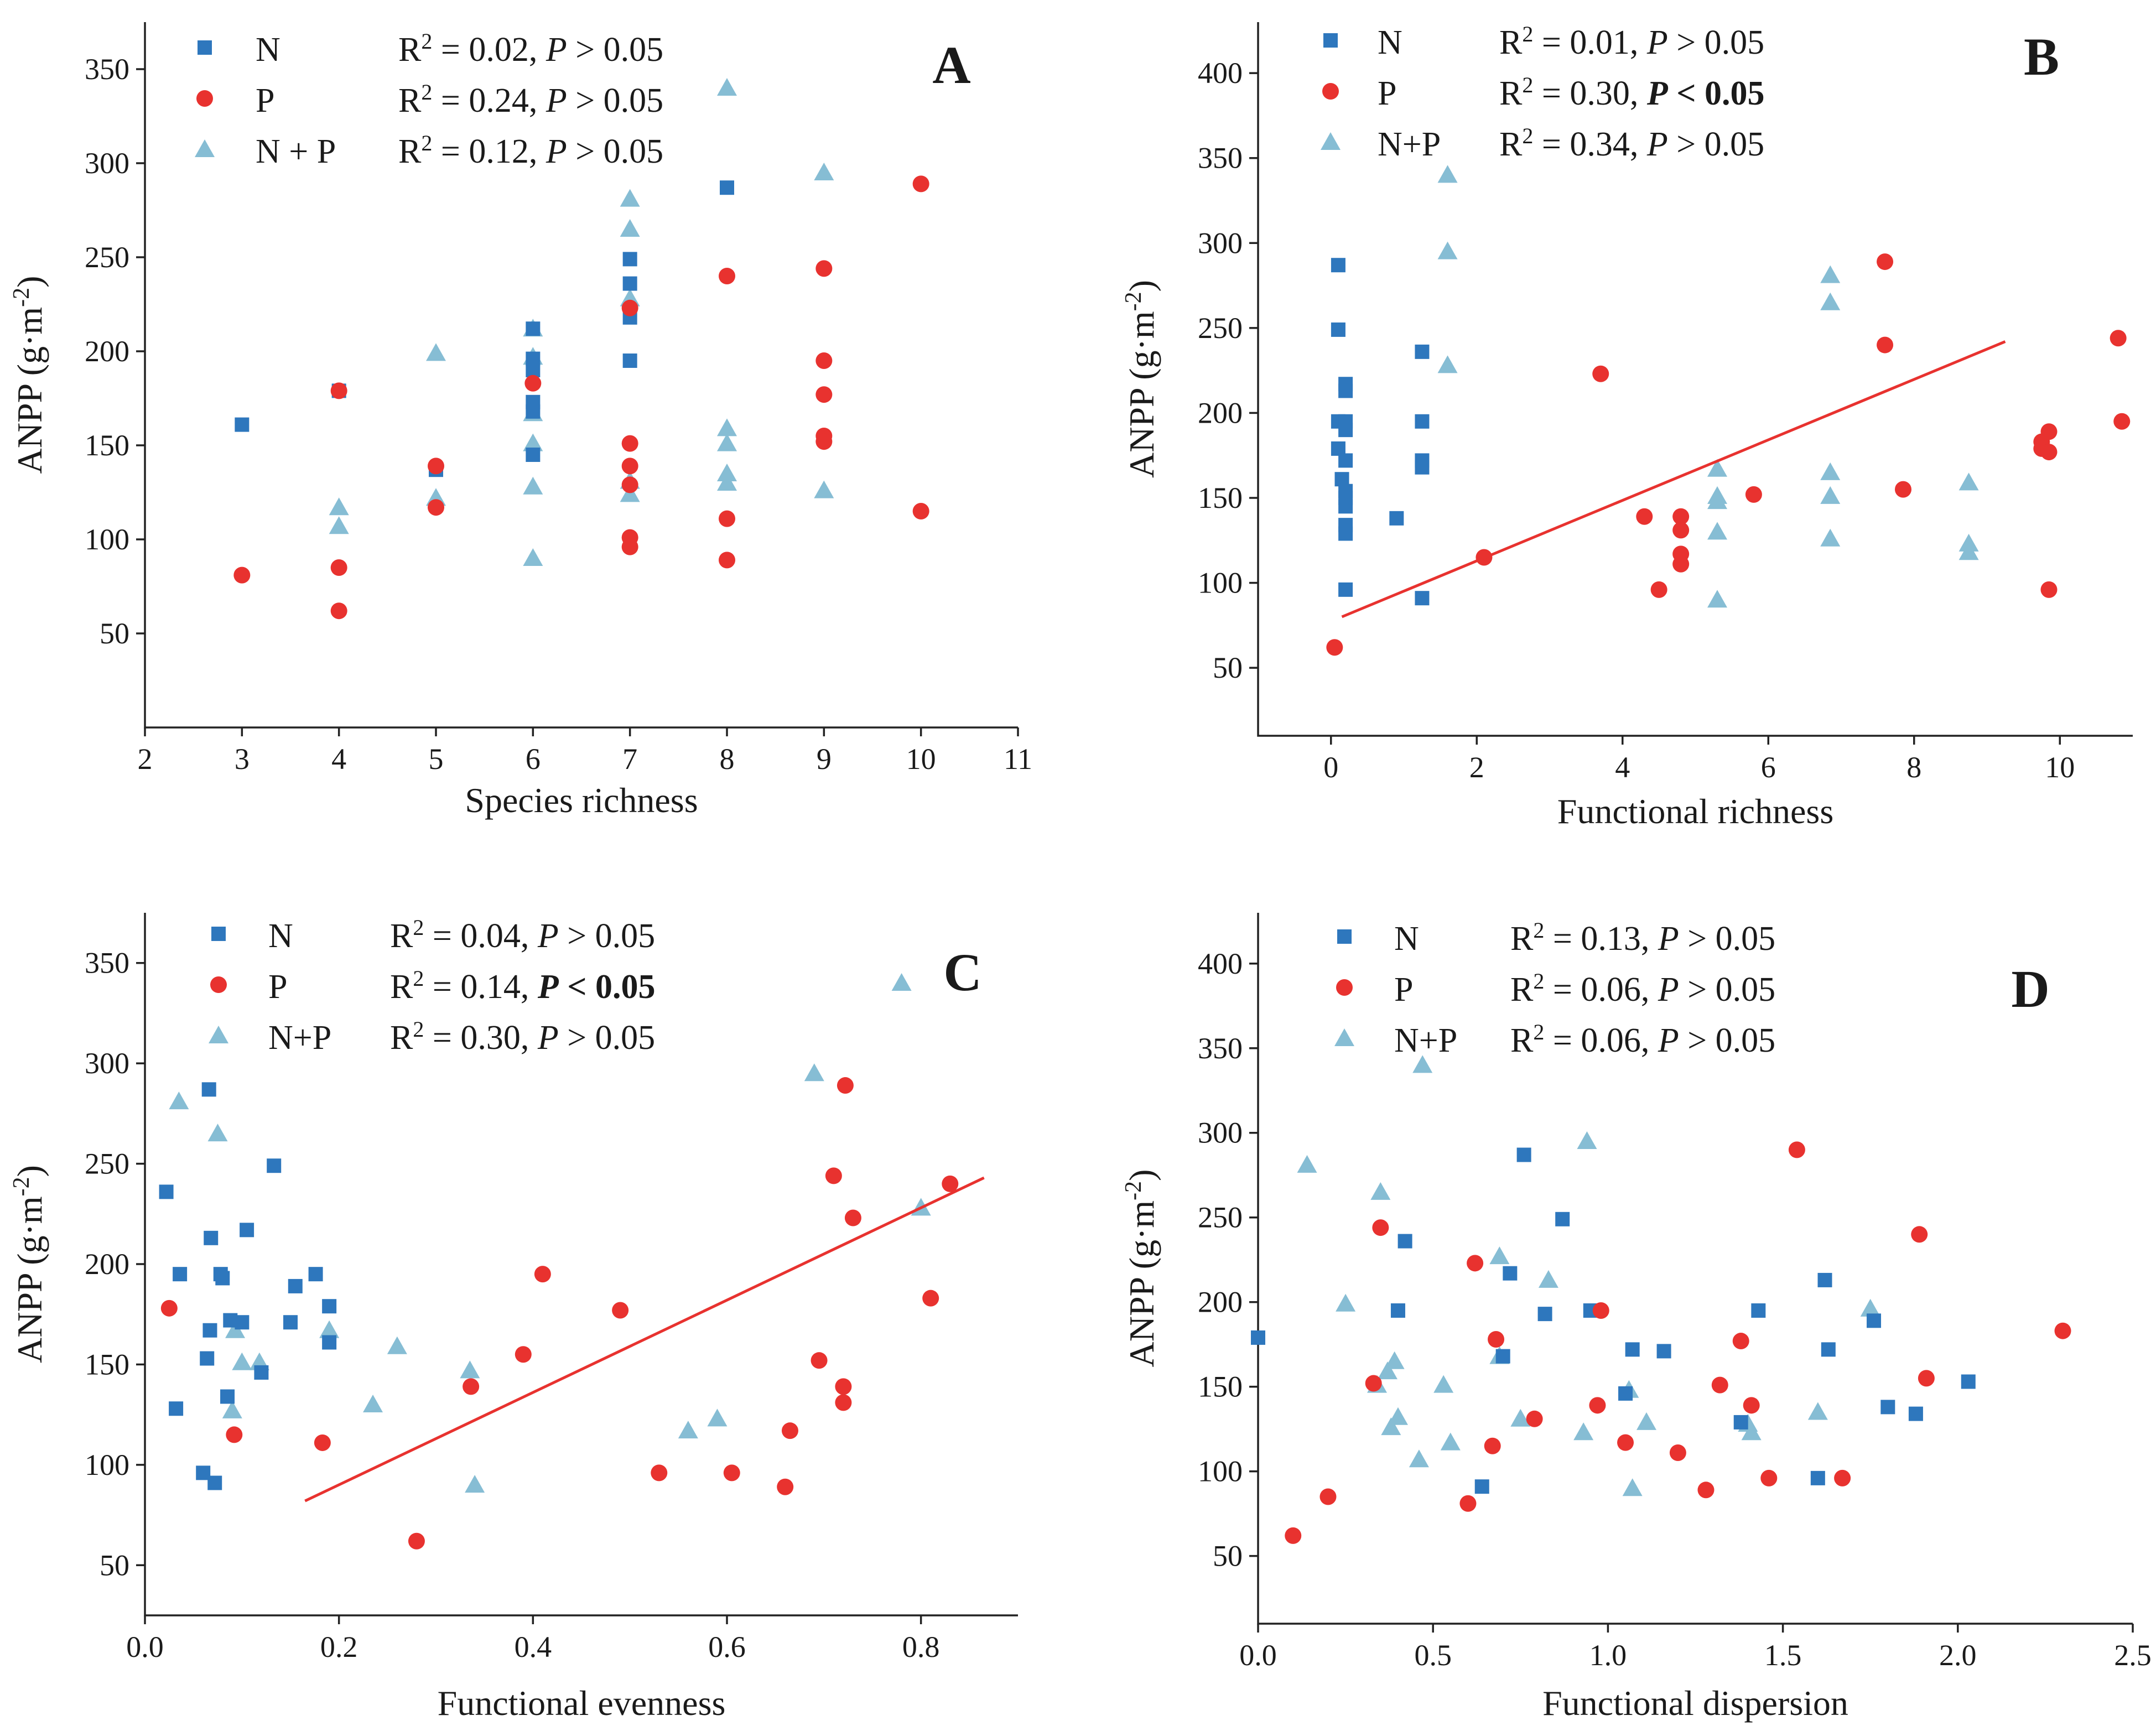  Describe the element at coordinates (436, 759) in the screenshot. I see `x-tick-label: 5` at that location.